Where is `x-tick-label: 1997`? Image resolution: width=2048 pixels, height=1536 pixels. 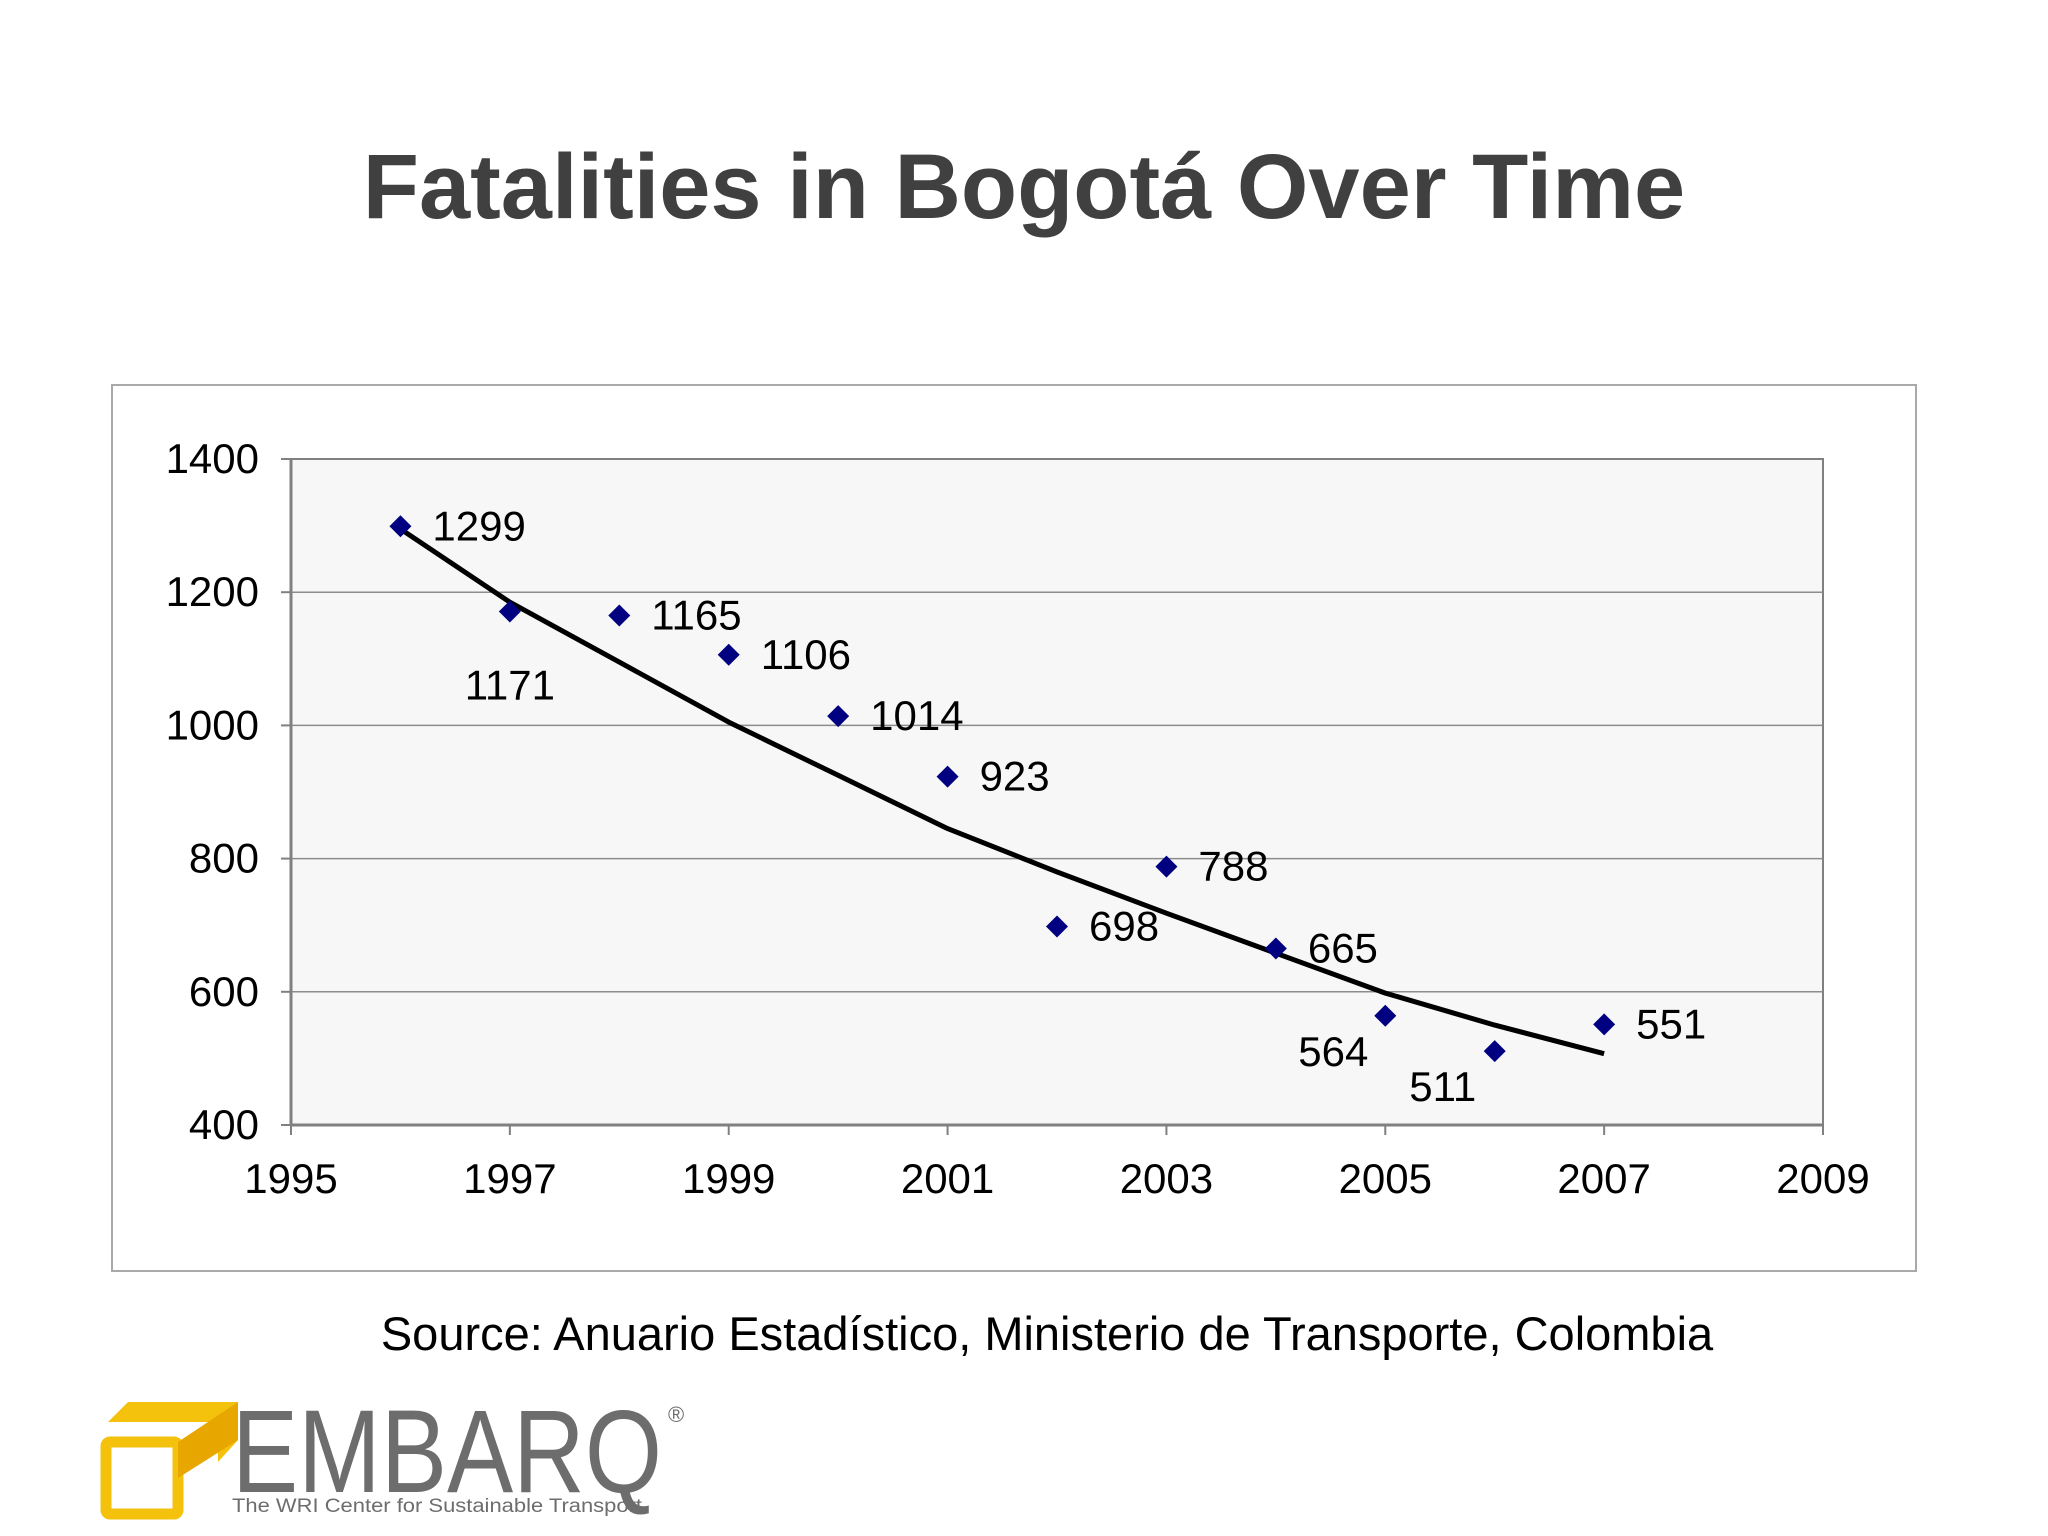 x-tick-label: 1997 is located at coordinates (509, 1178).